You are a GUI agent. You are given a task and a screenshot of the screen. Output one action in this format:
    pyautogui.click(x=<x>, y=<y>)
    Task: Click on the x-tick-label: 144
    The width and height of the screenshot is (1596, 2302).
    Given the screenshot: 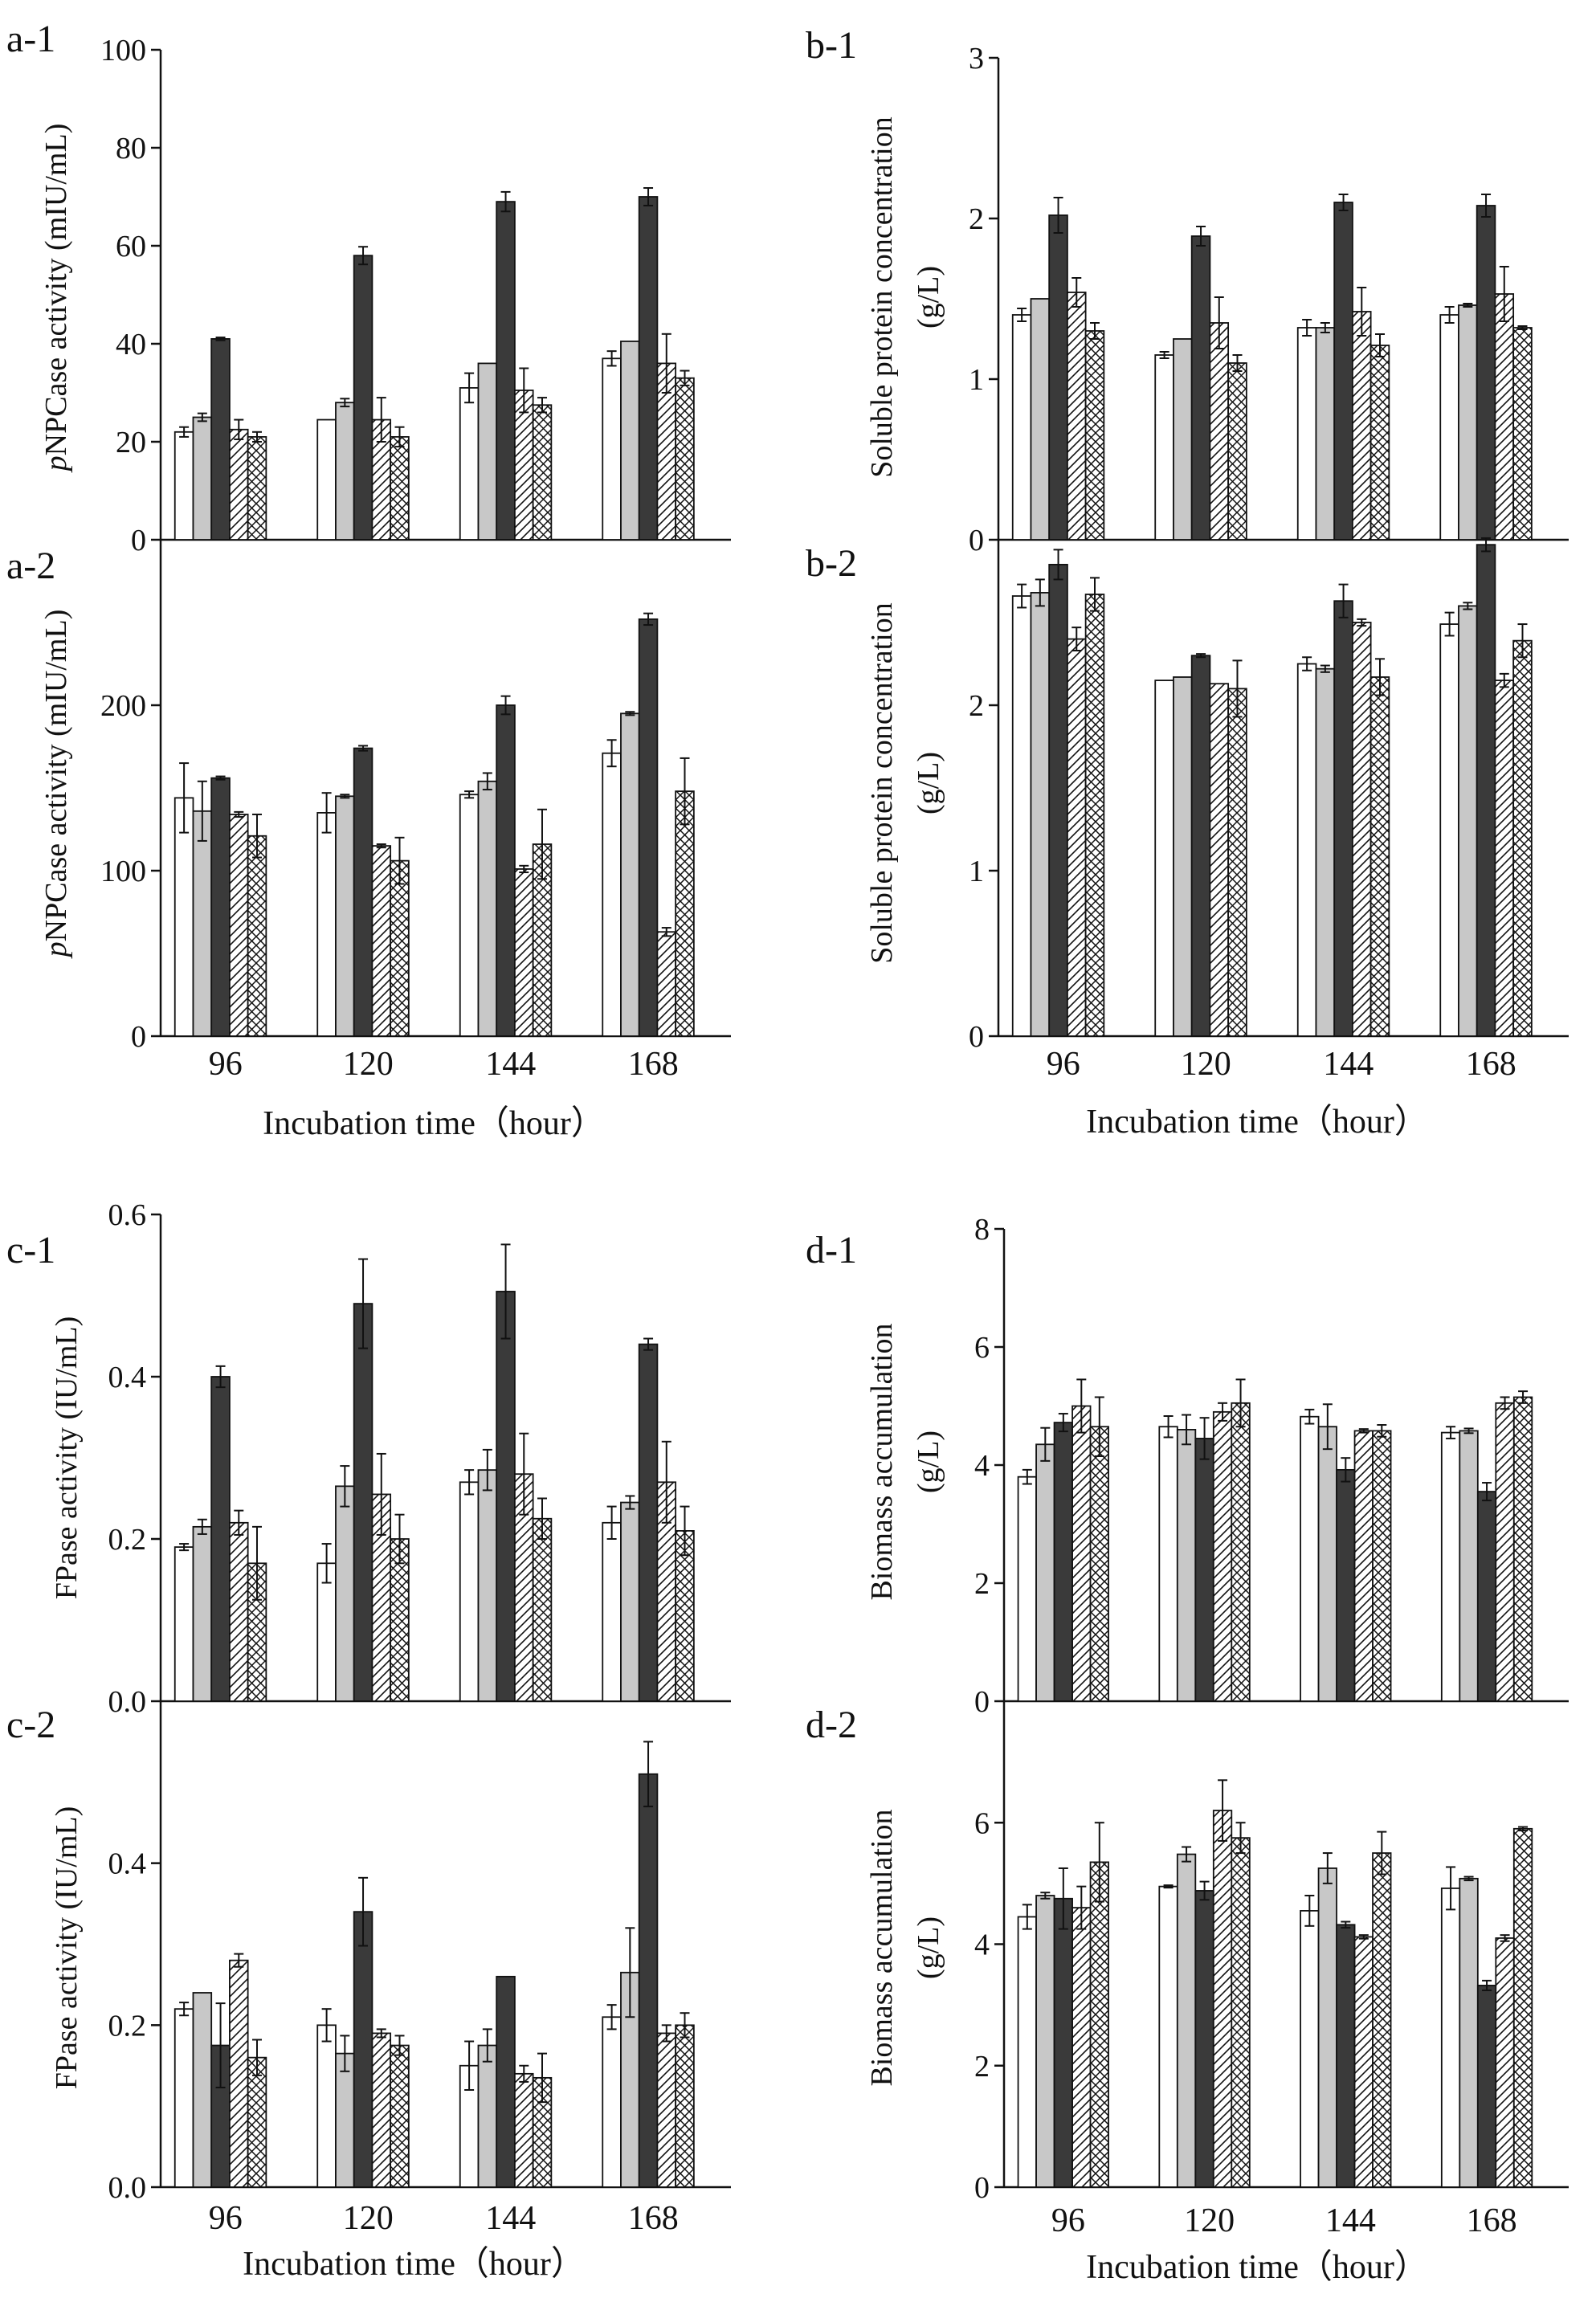 What is the action you would take?
    pyautogui.click(x=510, y=2218)
    